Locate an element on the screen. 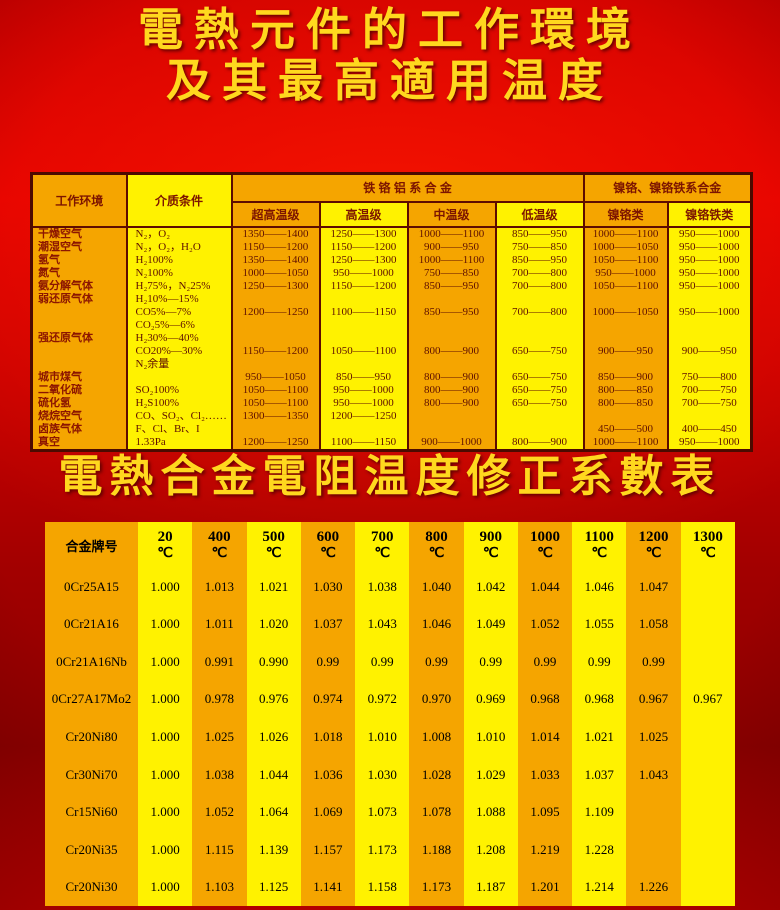  temp-range-cell: 700——800 is located at coordinates (539, 312).